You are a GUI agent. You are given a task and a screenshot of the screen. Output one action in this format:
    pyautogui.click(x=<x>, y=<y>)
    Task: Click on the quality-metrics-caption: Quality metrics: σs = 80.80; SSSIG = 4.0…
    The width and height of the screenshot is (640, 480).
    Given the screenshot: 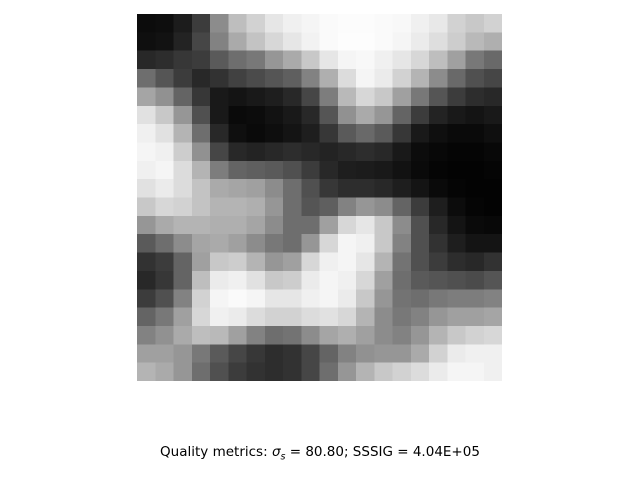 What is the action you would take?
    pyautogui.click(x=320, y=453)
    